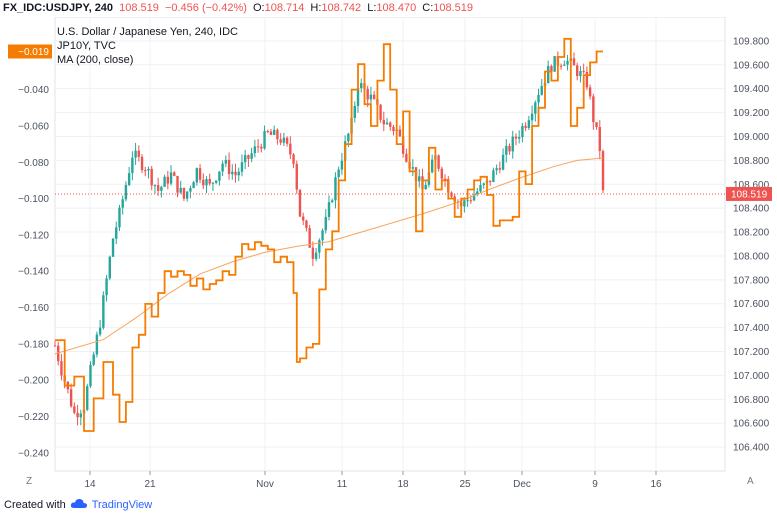  I want to click on symbol-name: FX_IDC:USDJPY, 240, so click(58, 8).